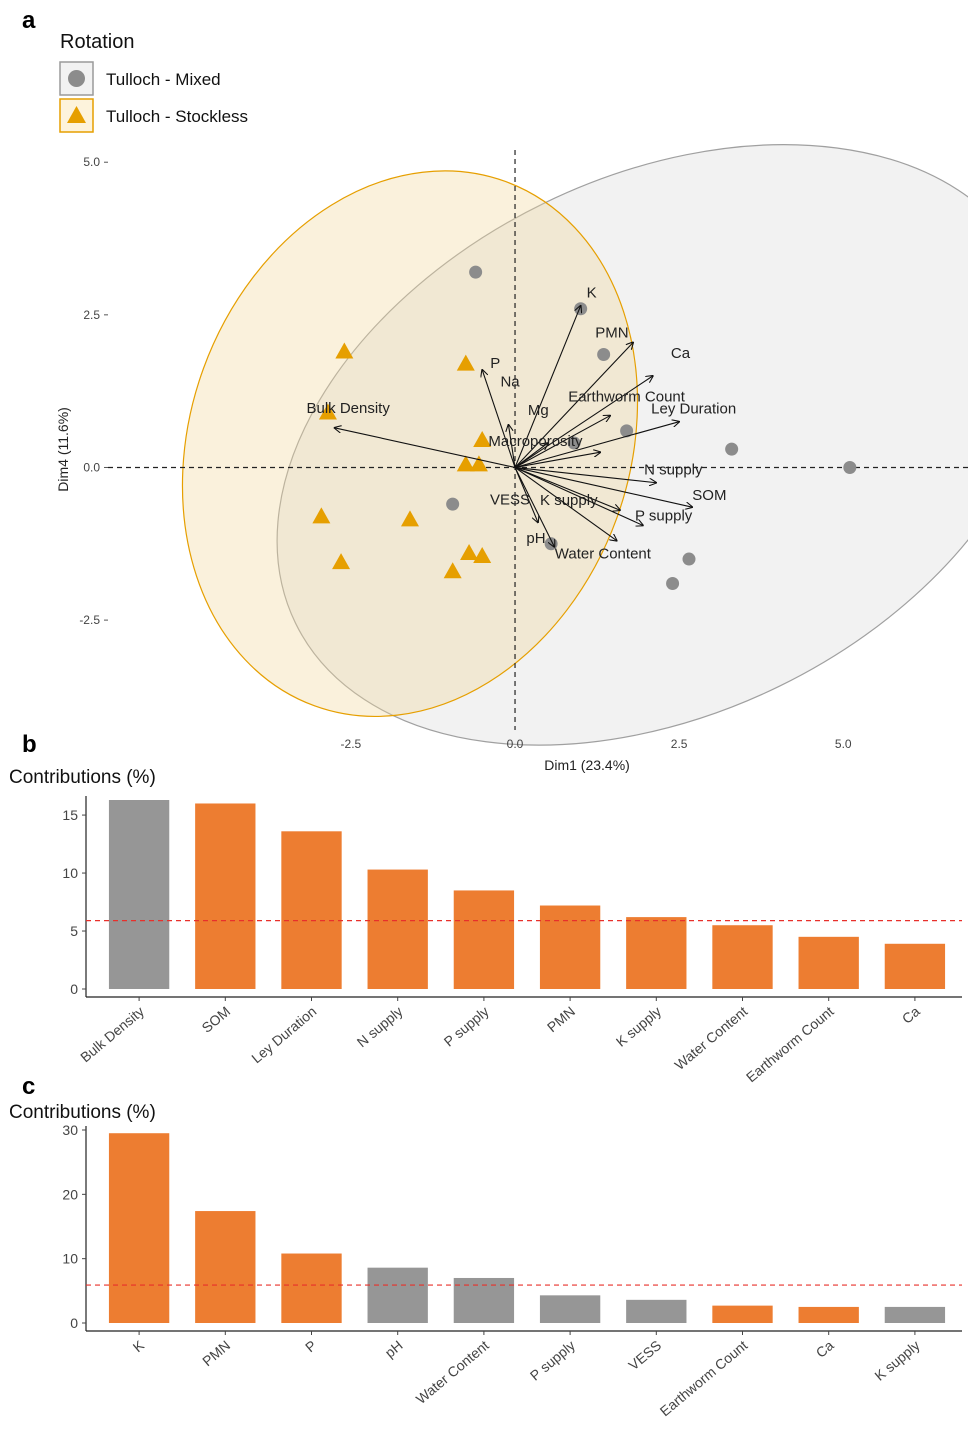  I want to click on x-tick-label: 2.5, so click(679, 744).